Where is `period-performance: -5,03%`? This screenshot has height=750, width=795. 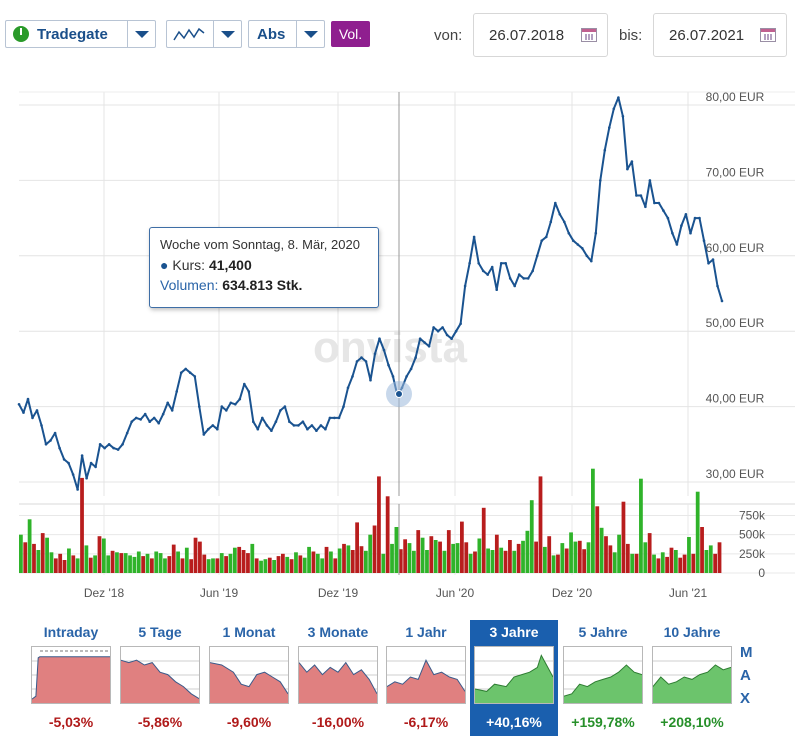
period-performance: -5,03% is located at coordinates (71, 722).